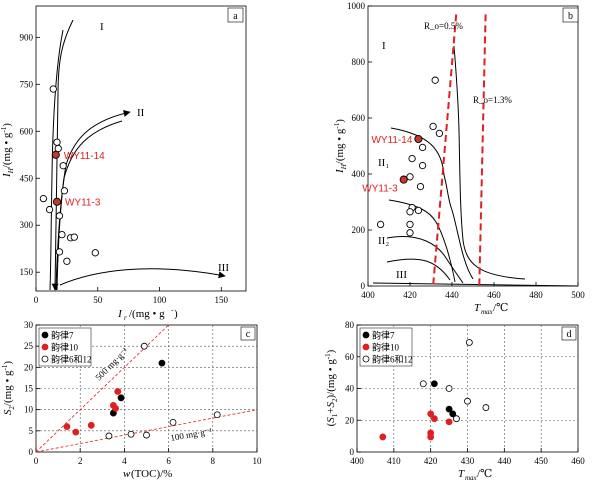 This screenshot has width=595, height=482. I want to click on svg-text: /℃, so click(484, 474).